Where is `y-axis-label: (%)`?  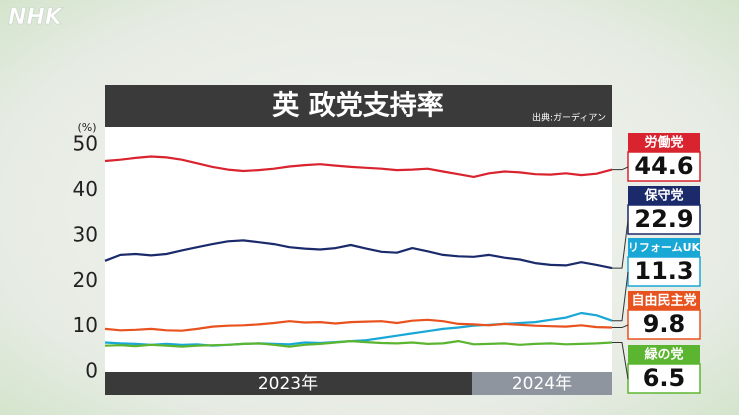 y-axis-label: (%) is located at coordinates (86, 127).